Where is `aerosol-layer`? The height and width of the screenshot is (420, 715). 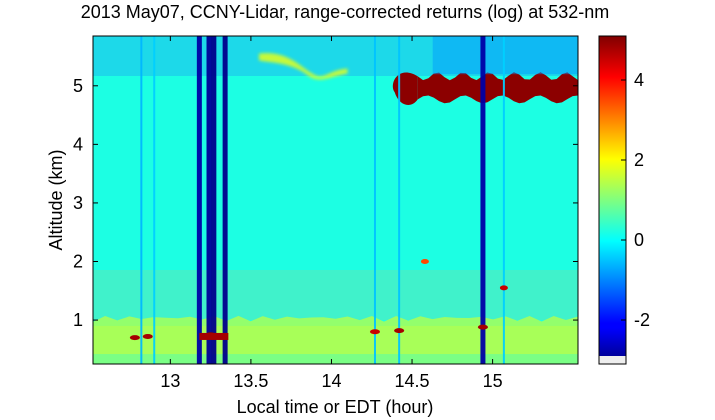 aerosol-layer is located at coordinates (303, 66).